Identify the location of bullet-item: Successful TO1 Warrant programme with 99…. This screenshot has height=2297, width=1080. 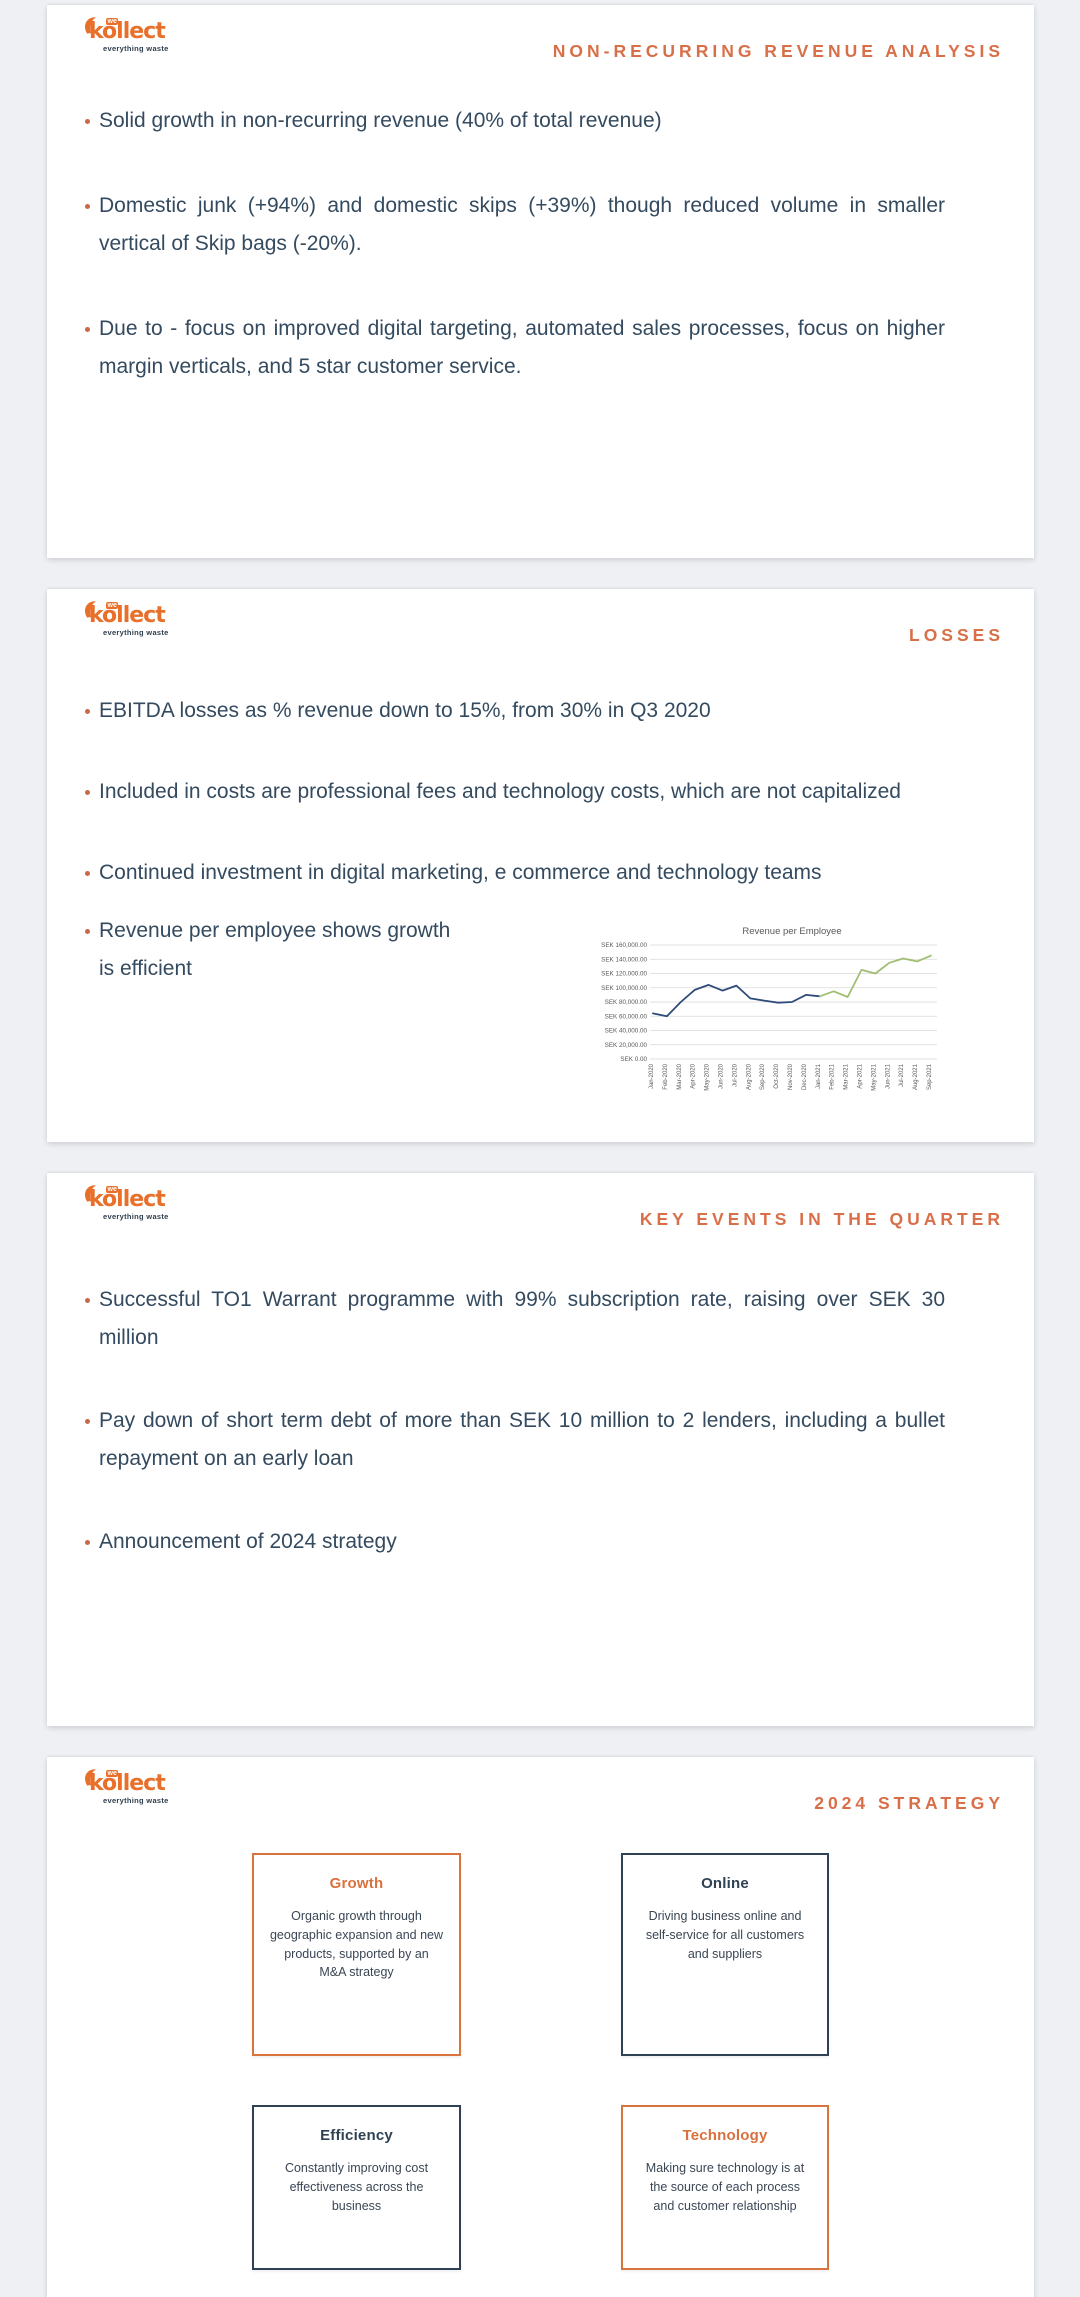
(515, 1319).